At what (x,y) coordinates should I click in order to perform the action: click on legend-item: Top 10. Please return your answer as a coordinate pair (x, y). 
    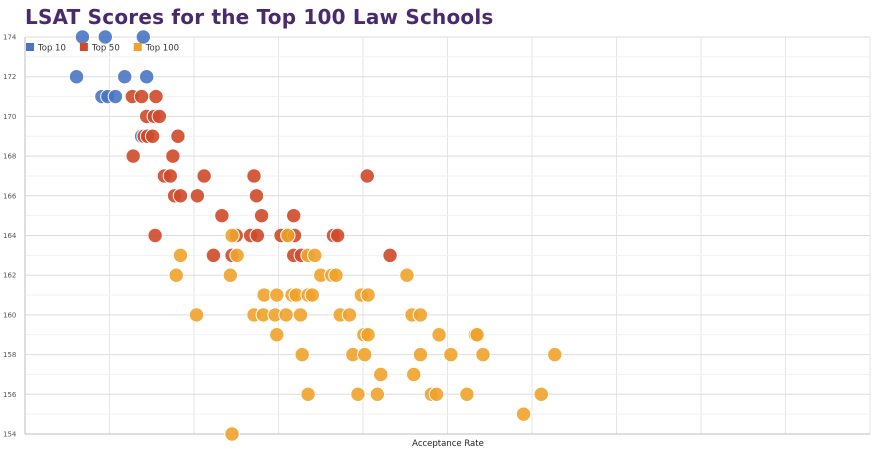
    Looking at the image, I should click on (46, 48).